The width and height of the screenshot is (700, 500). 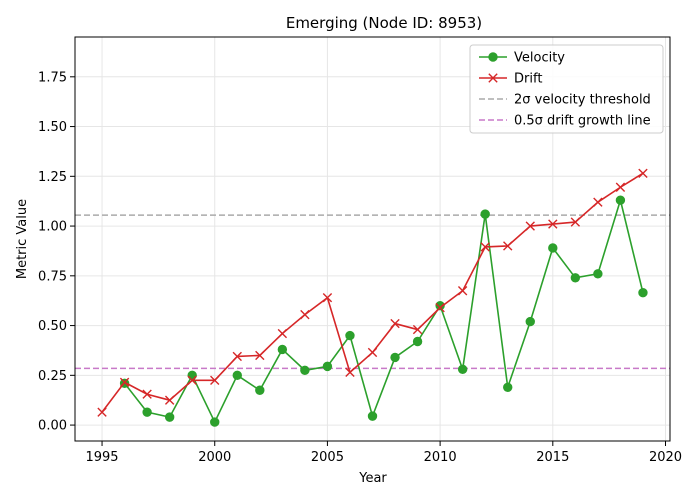 I want to click on legend-label: Velocity, so click(x=539, y=58).